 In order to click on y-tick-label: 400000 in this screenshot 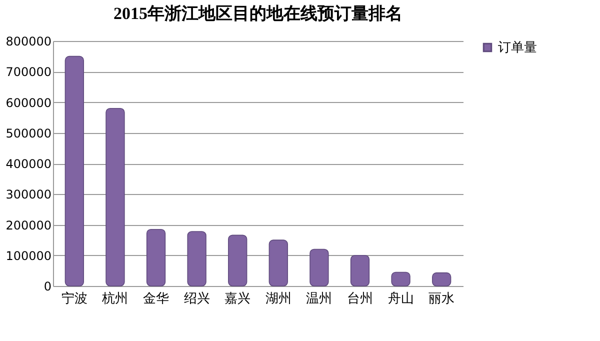, I will do `click(29, 164)`.